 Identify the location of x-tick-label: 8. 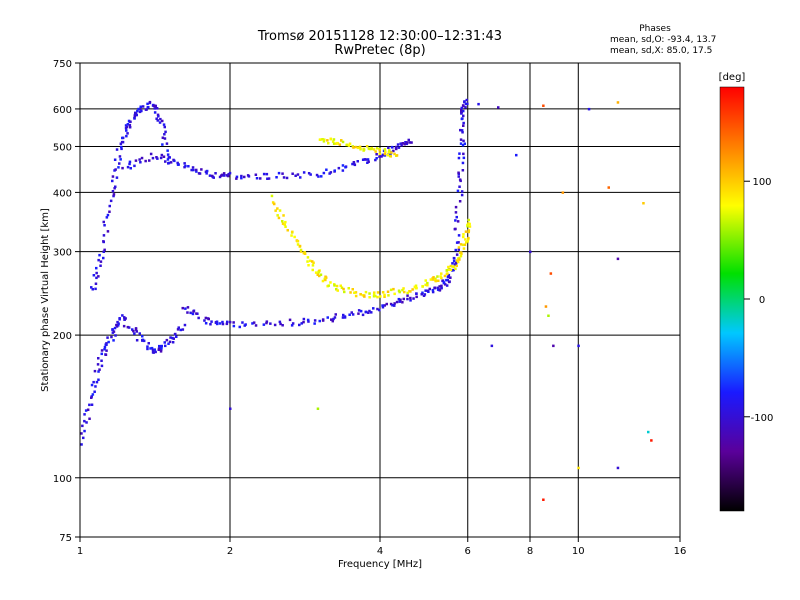
(530, 551).